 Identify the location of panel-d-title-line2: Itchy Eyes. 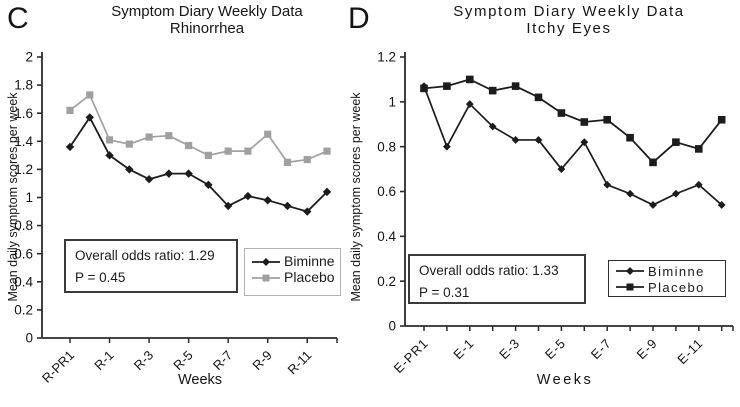
(569, 28).